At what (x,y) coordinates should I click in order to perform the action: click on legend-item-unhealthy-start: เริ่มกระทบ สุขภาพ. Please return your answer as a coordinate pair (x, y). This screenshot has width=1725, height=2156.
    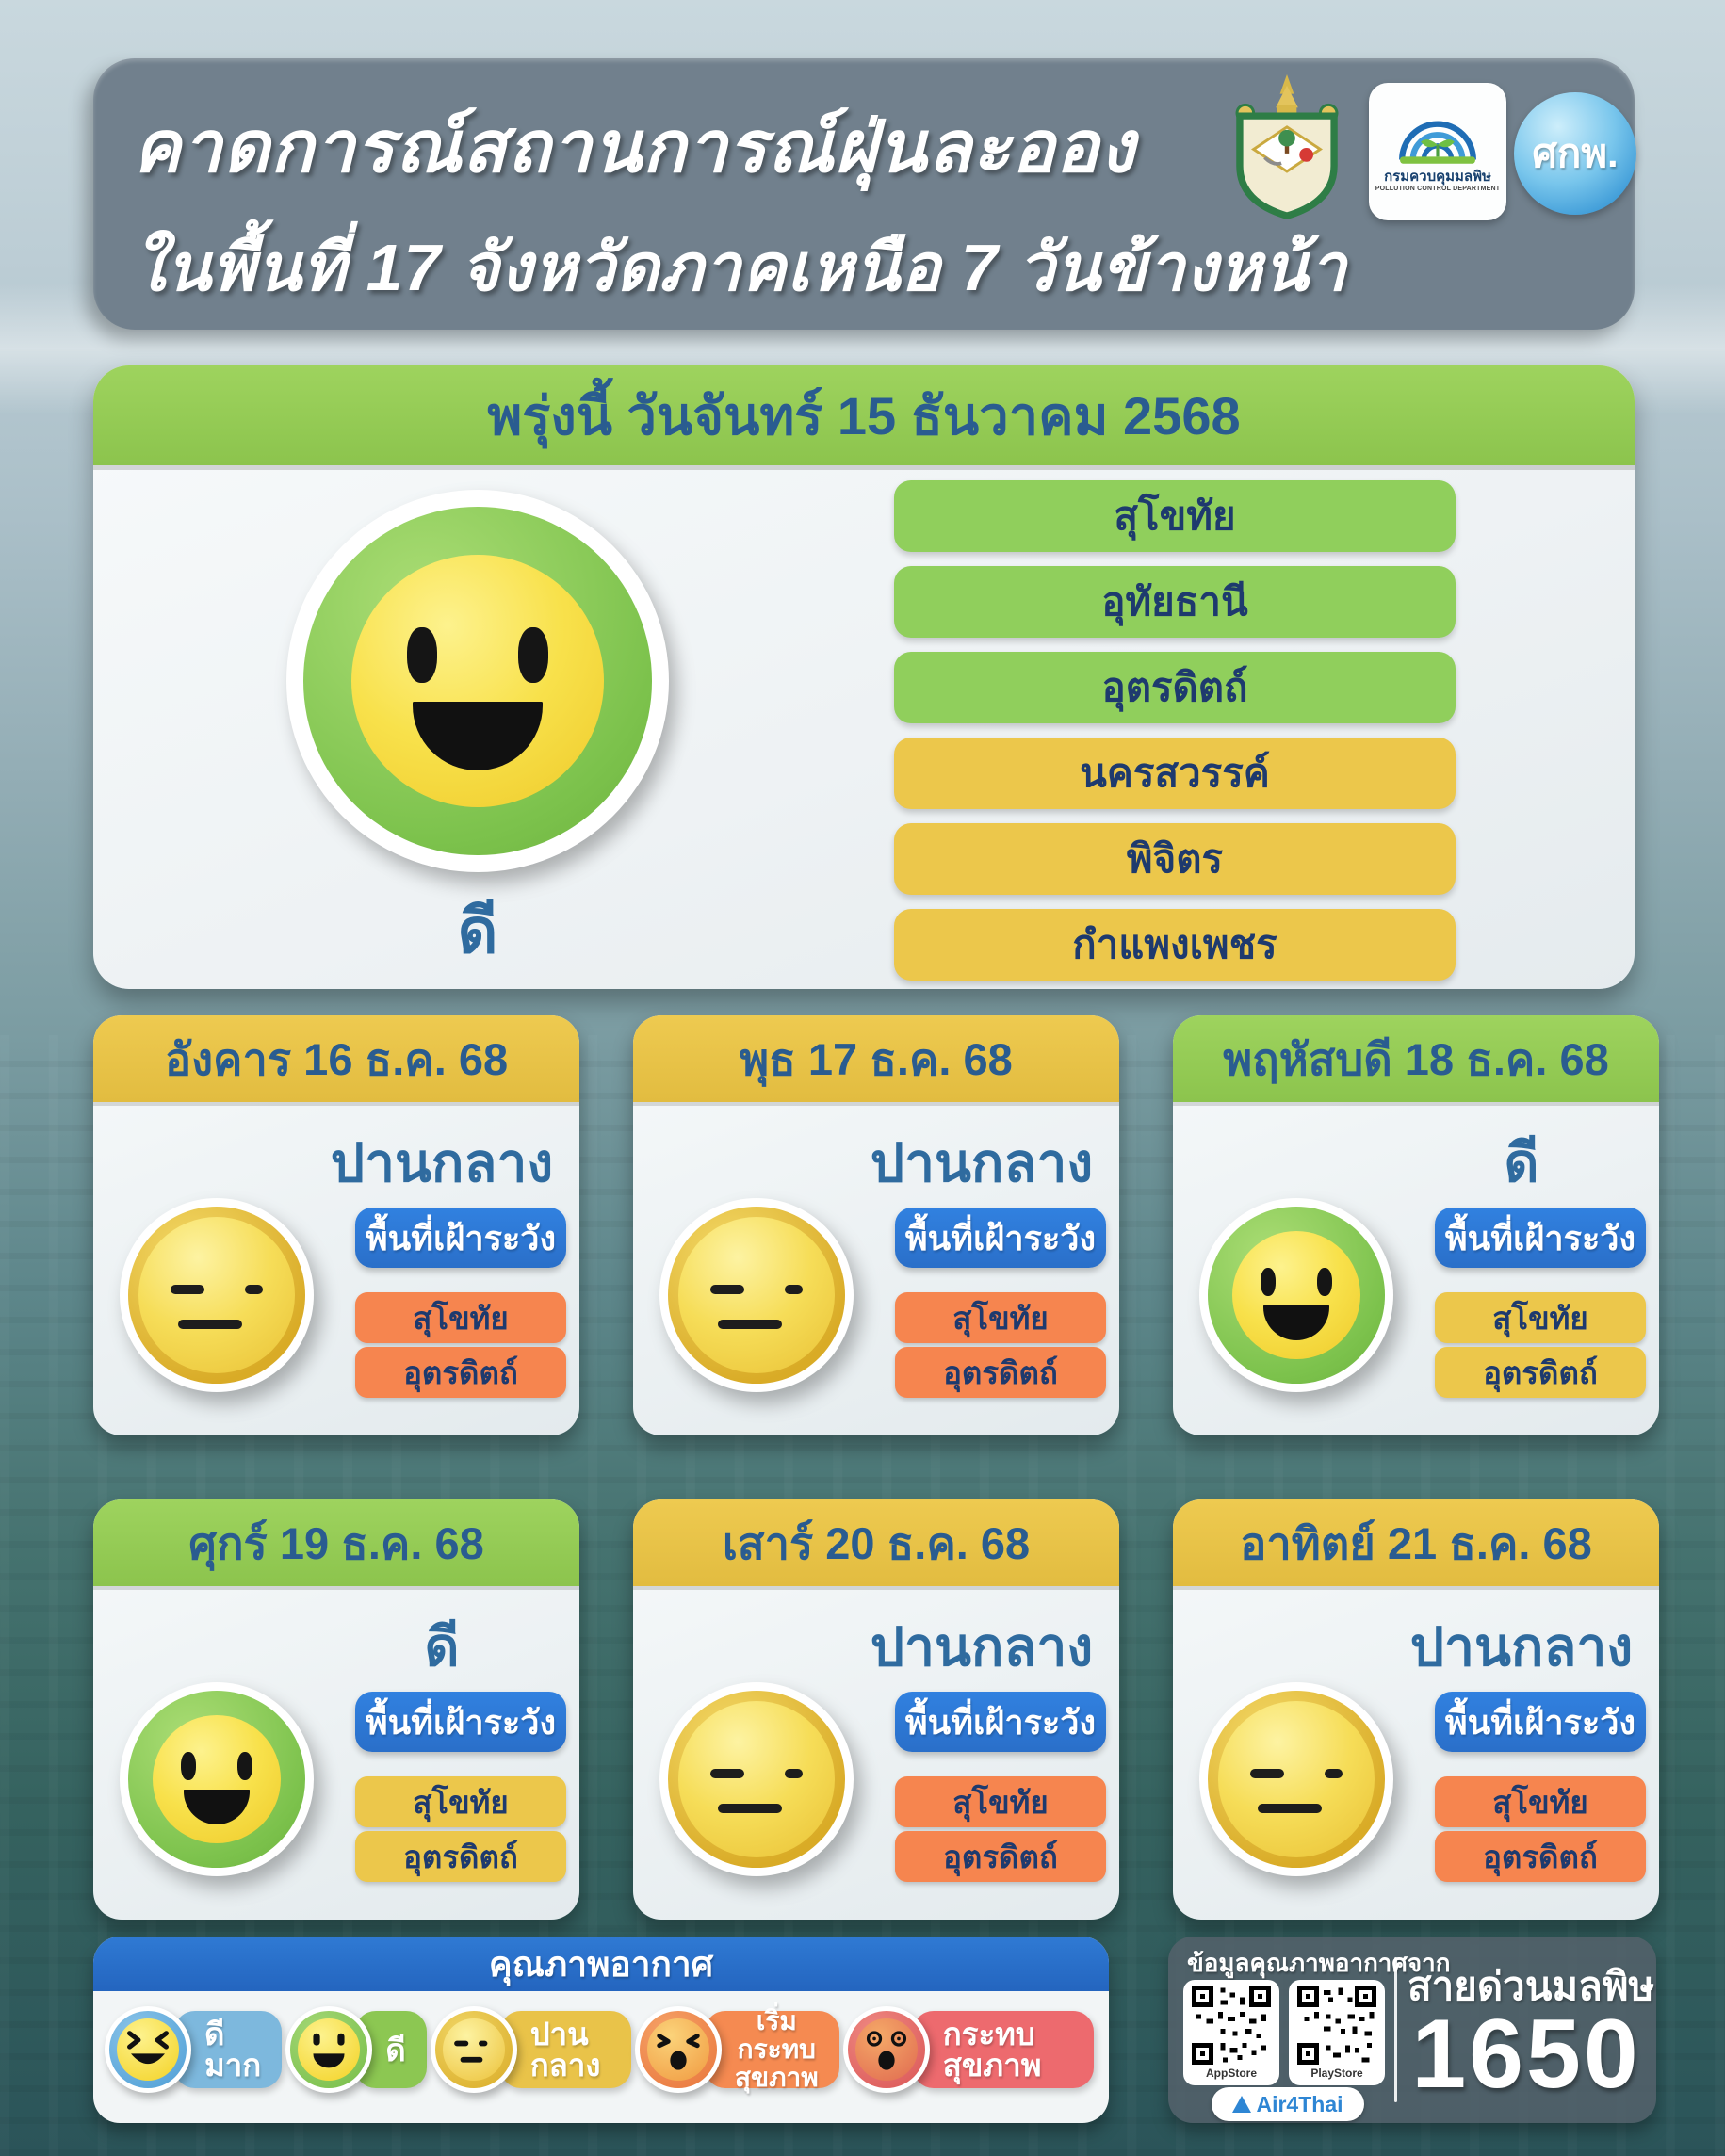
    Looking at the image, I should click on (736, 2050).